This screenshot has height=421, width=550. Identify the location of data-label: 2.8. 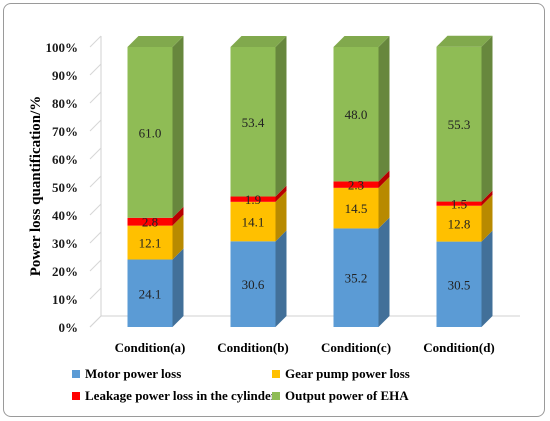
(150, 222).